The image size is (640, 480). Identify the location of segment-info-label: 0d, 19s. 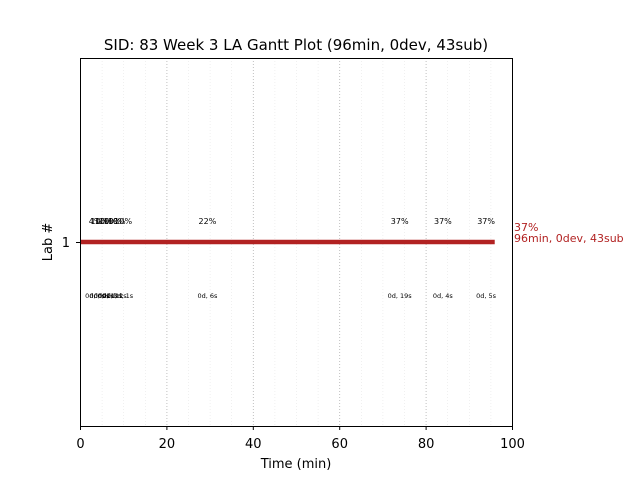
(400, 296).